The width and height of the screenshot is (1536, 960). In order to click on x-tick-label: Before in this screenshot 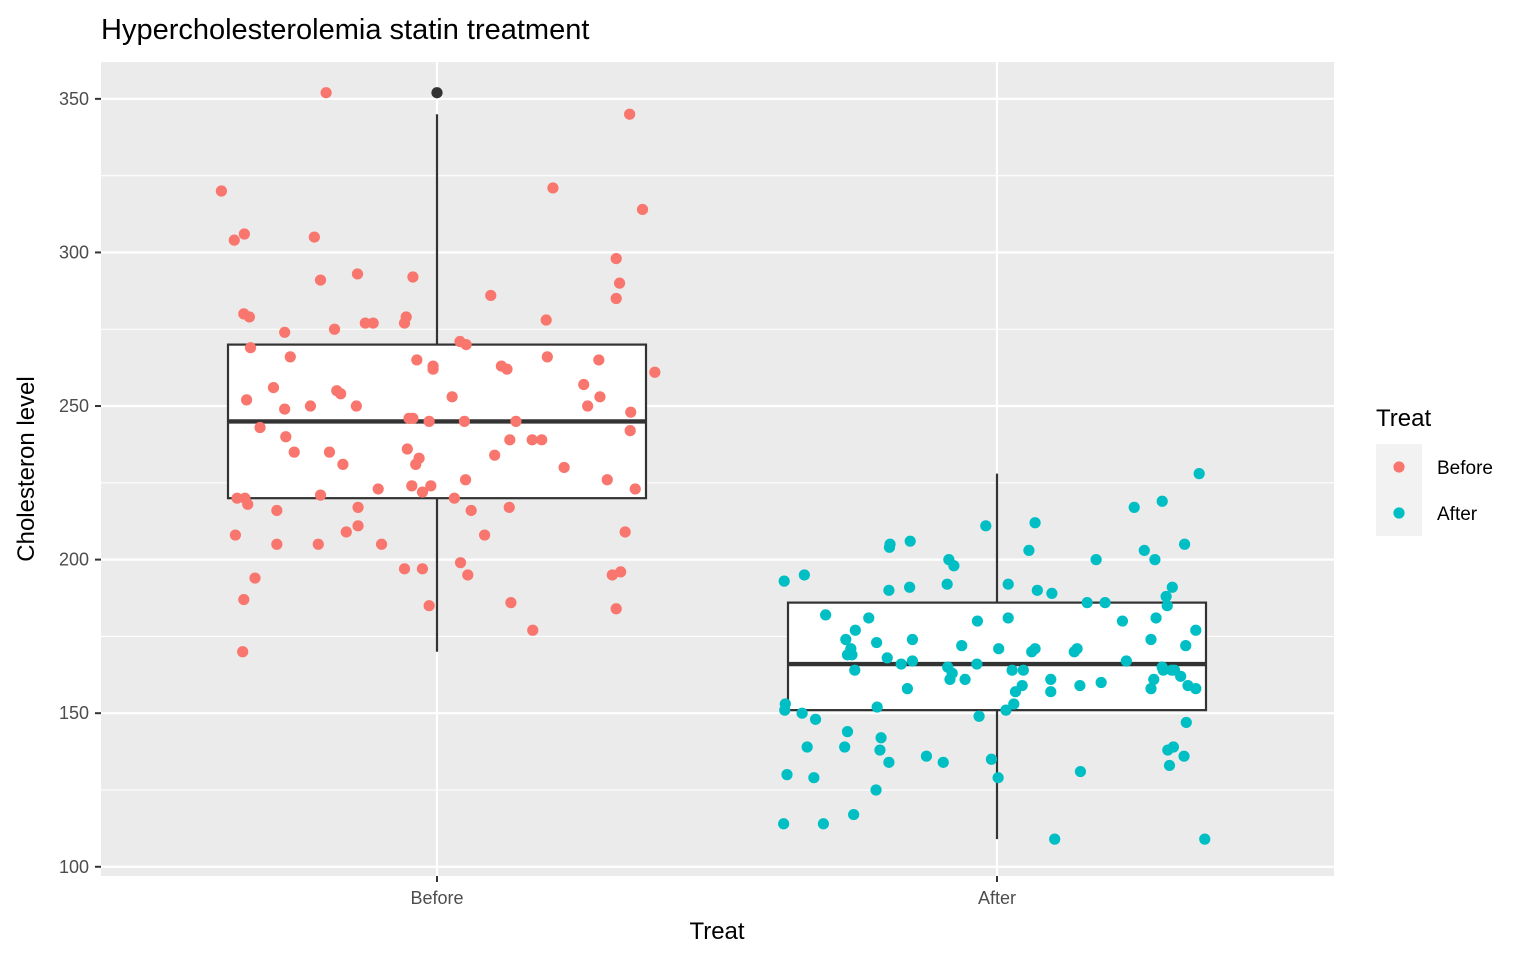, I will do `click(436, 898)`.